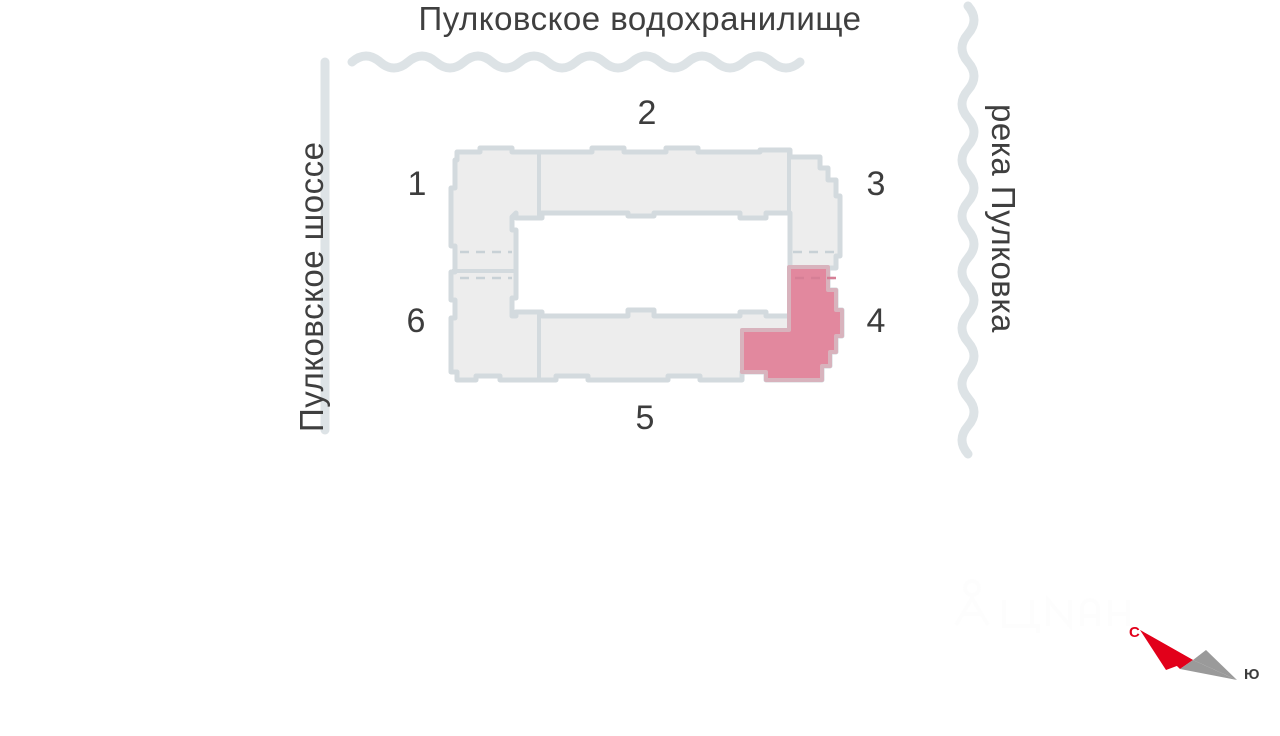 This screenshot has width=1280, height=736. What do you see at coordinates (1208, 670) in the screenshot?
I see `compass-south-arrow` at bounding box center [1208, 670].